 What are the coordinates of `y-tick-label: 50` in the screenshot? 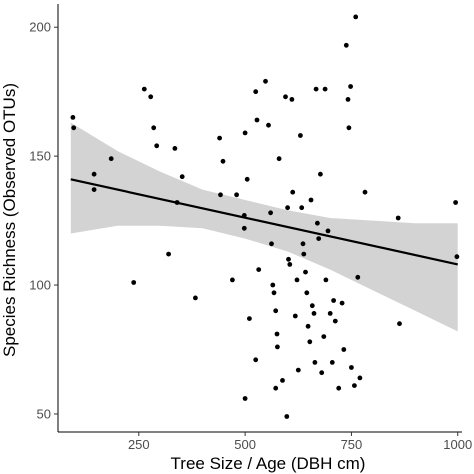 It's located at (44, 413).